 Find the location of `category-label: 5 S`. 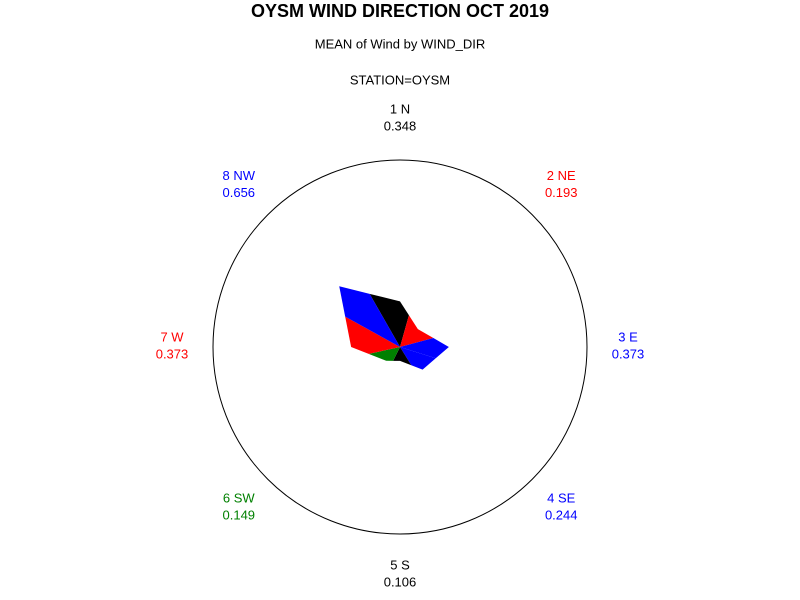

category-label: 5 S is located at coordinates (400, 564).